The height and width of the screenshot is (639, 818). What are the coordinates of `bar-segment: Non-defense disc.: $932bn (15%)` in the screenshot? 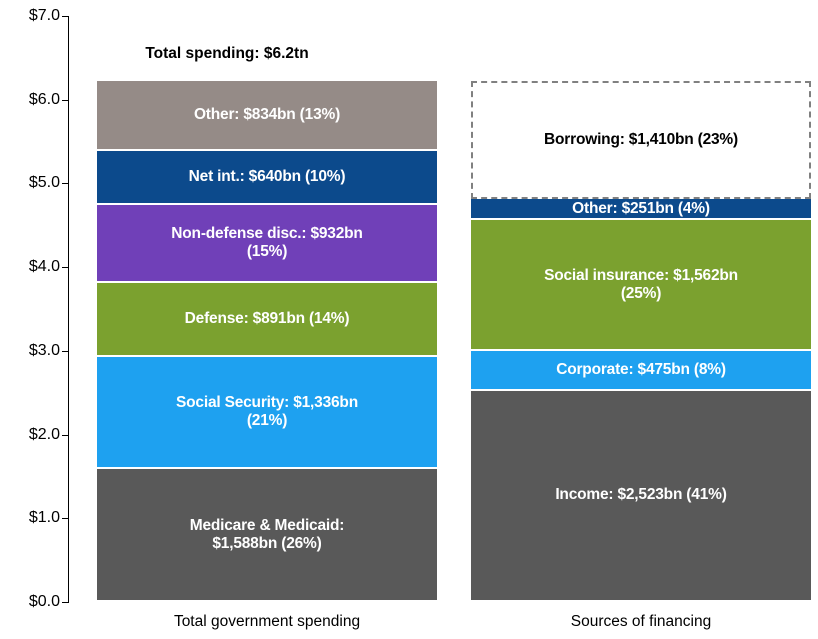 It's located at (267, 243).